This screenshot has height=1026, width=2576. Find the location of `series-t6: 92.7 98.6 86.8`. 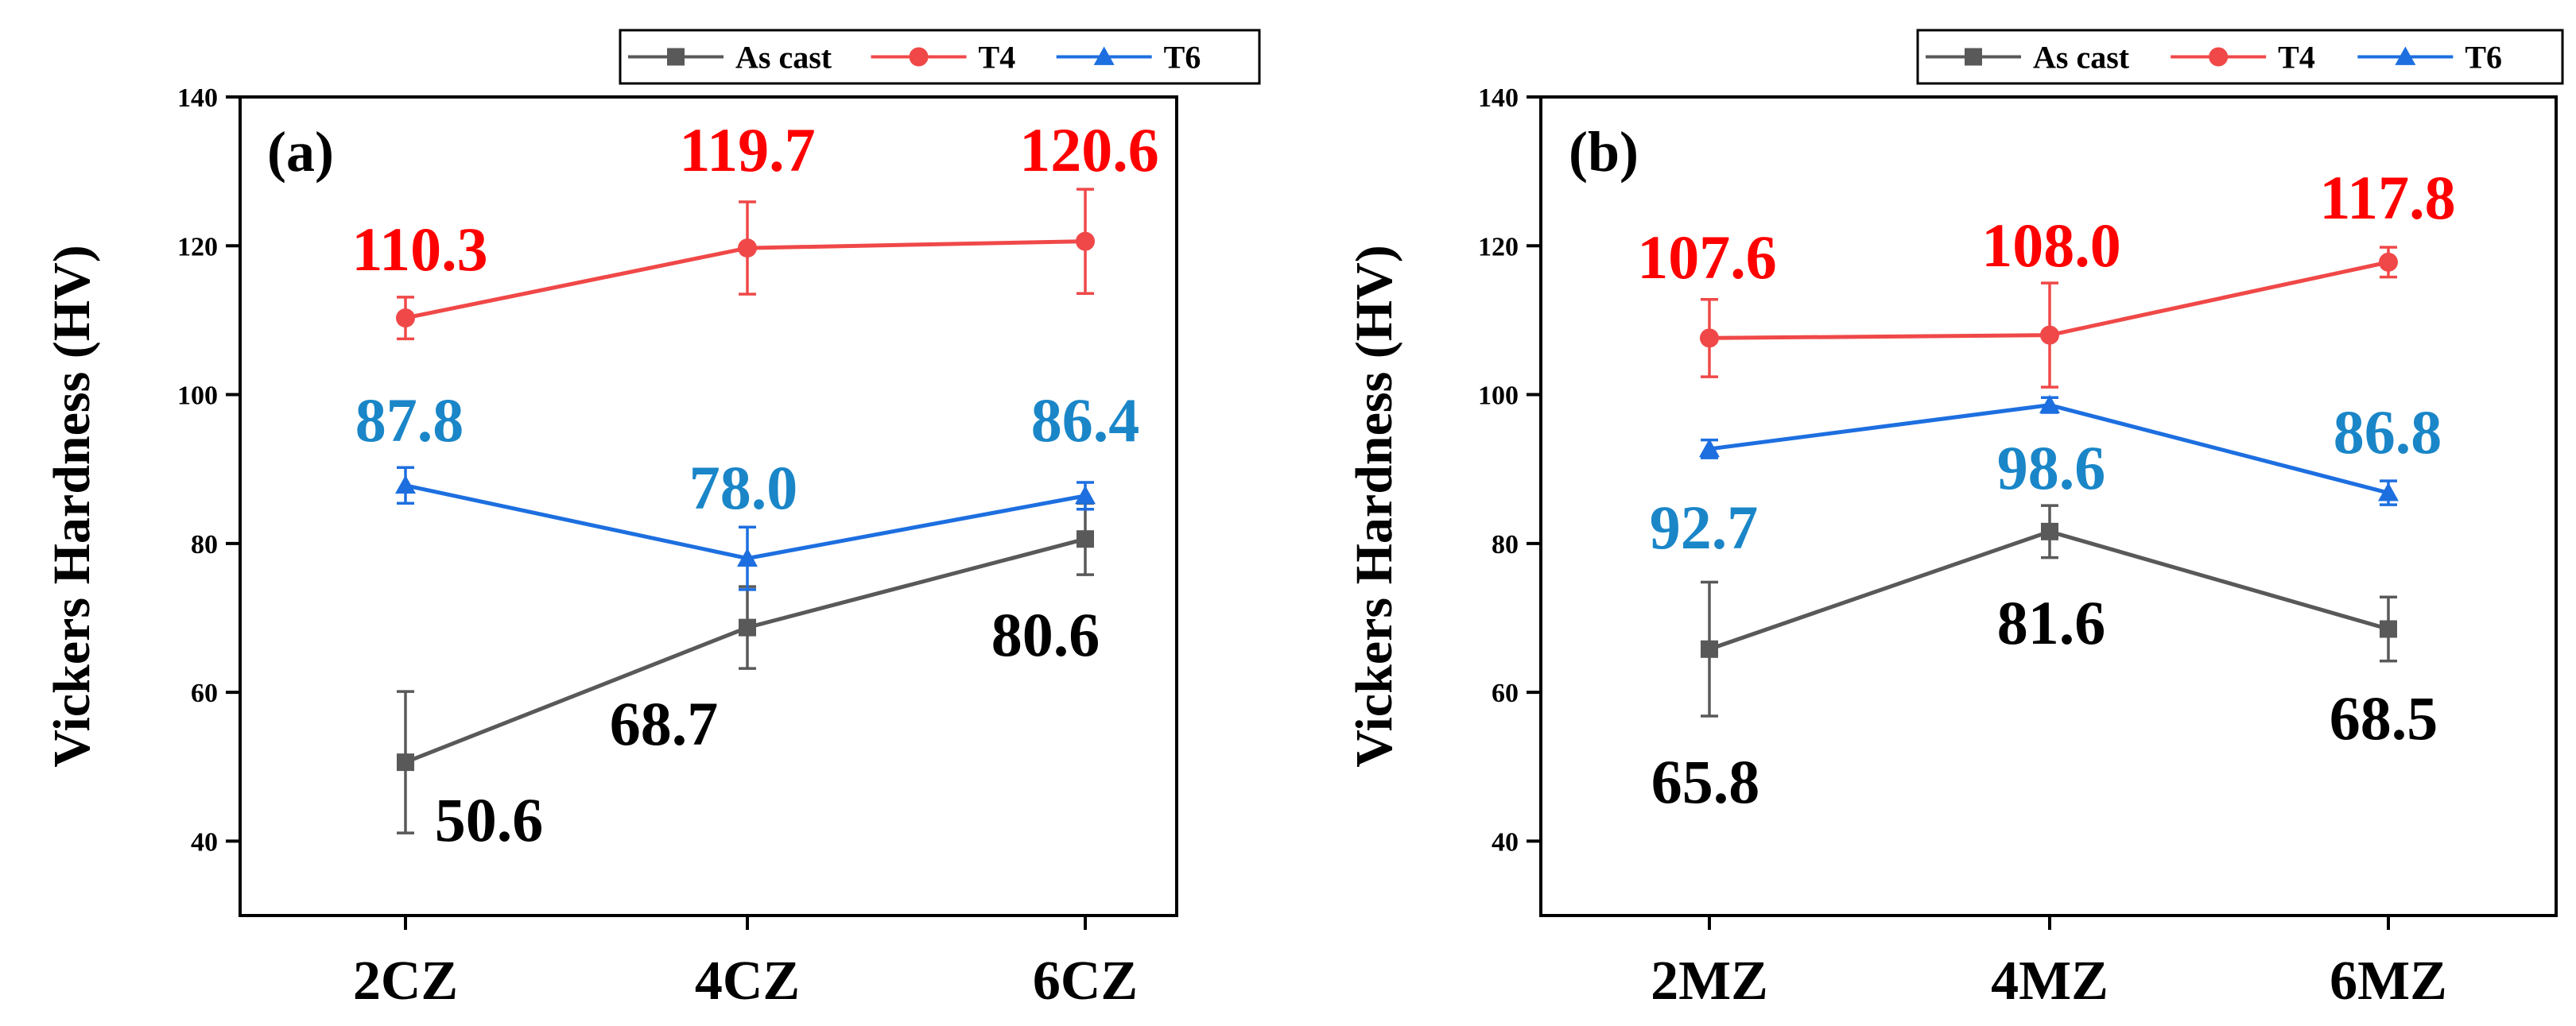

series-t6: 92.7 98.6 86.8 is located at coordinates (2046, 478).